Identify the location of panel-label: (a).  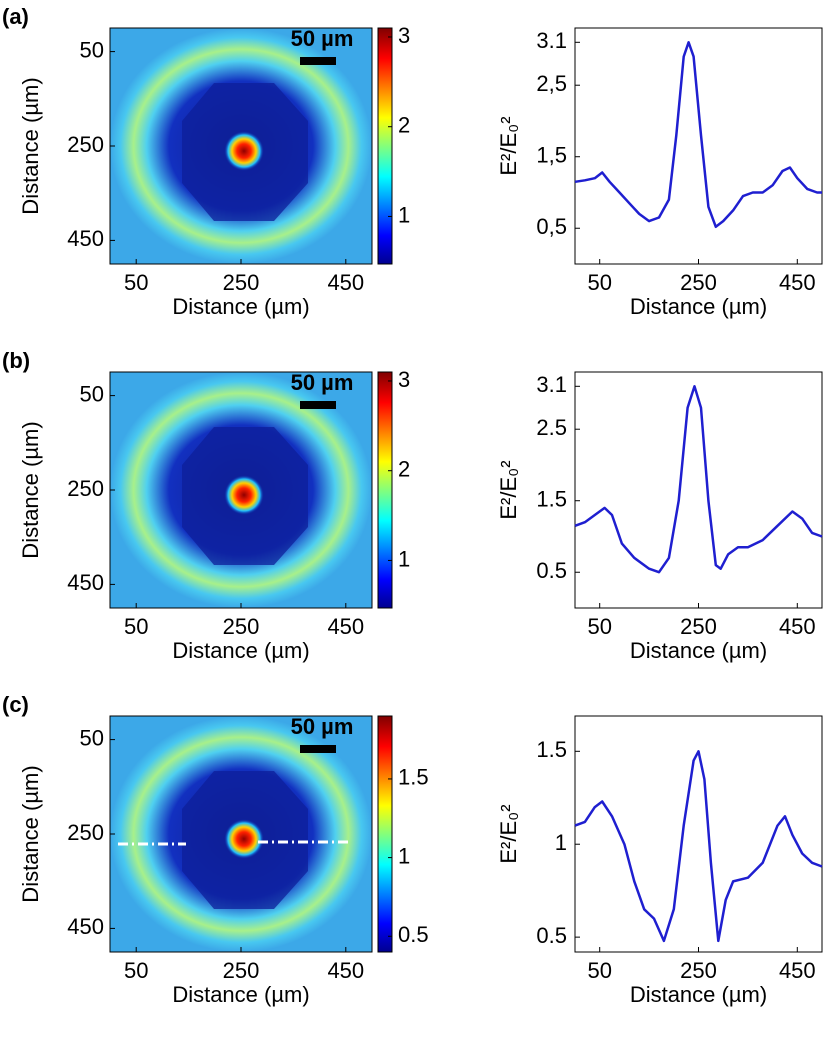
(15, 16).